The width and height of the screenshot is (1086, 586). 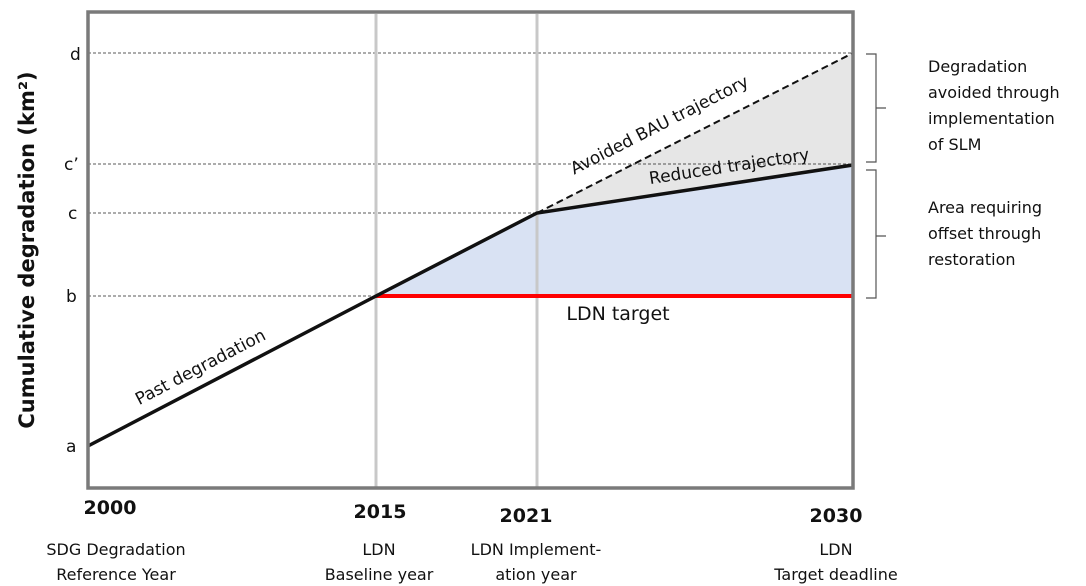 I want to click on annotation: offset through, so click(x=984, y=233).